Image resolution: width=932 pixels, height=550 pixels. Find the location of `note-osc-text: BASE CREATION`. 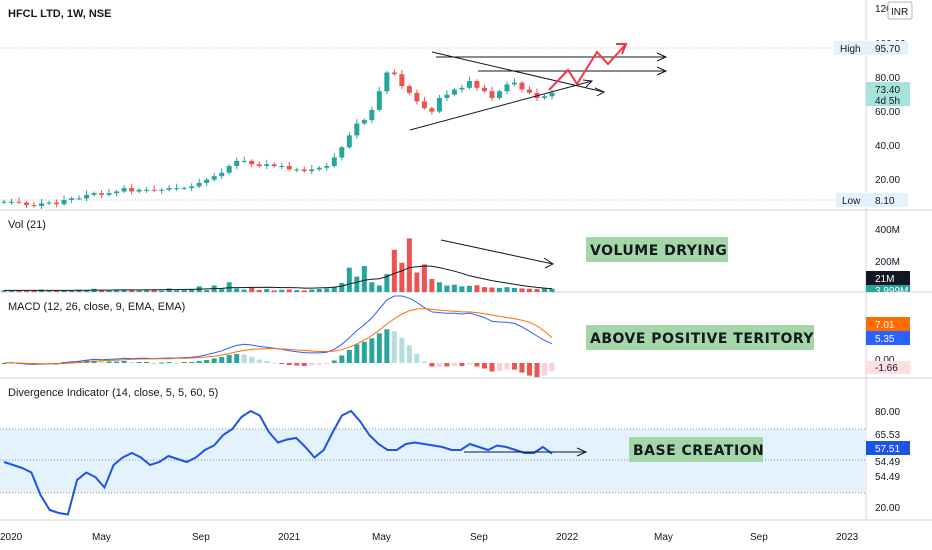

note-osc-text: BASE CREATION is located at coordinates (698, 451).